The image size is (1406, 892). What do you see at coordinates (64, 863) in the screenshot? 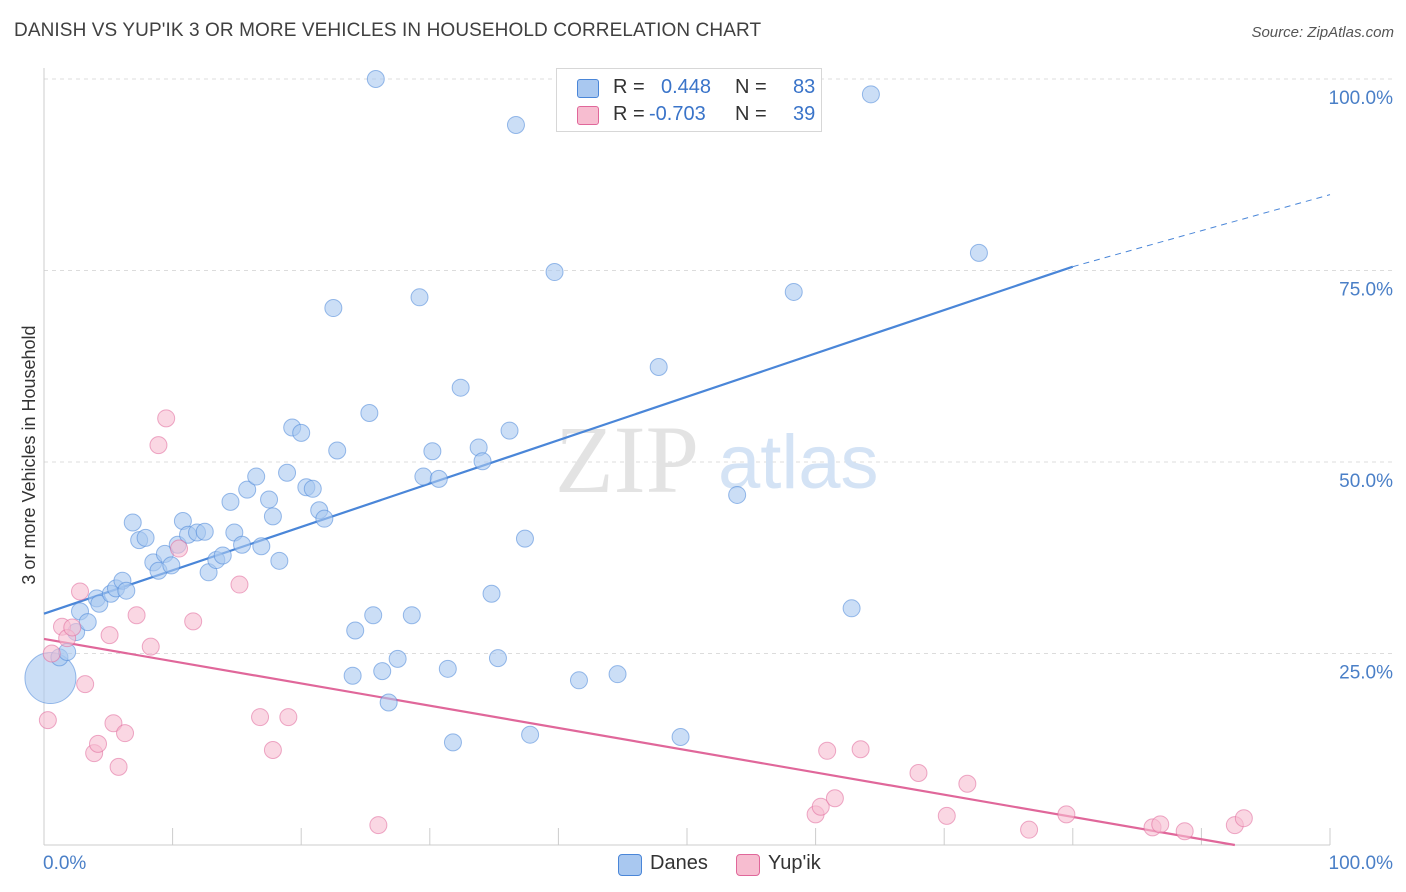
I see `x-tick-label-min: 0.0%` at bounding box center [64, 863].